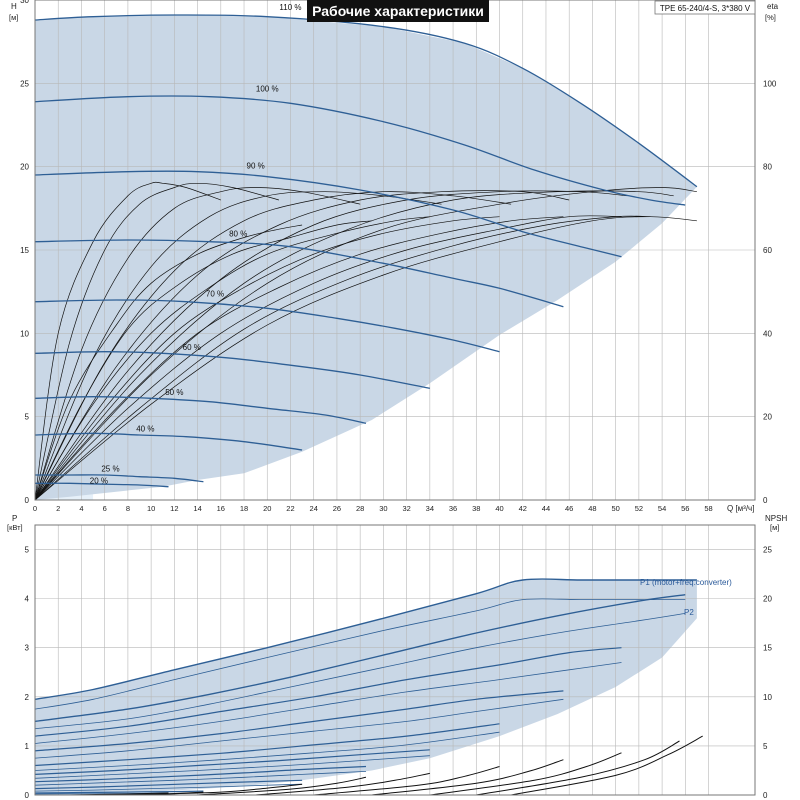  I want to click on npsh-axis-label: NPSH, so click(776, 518).